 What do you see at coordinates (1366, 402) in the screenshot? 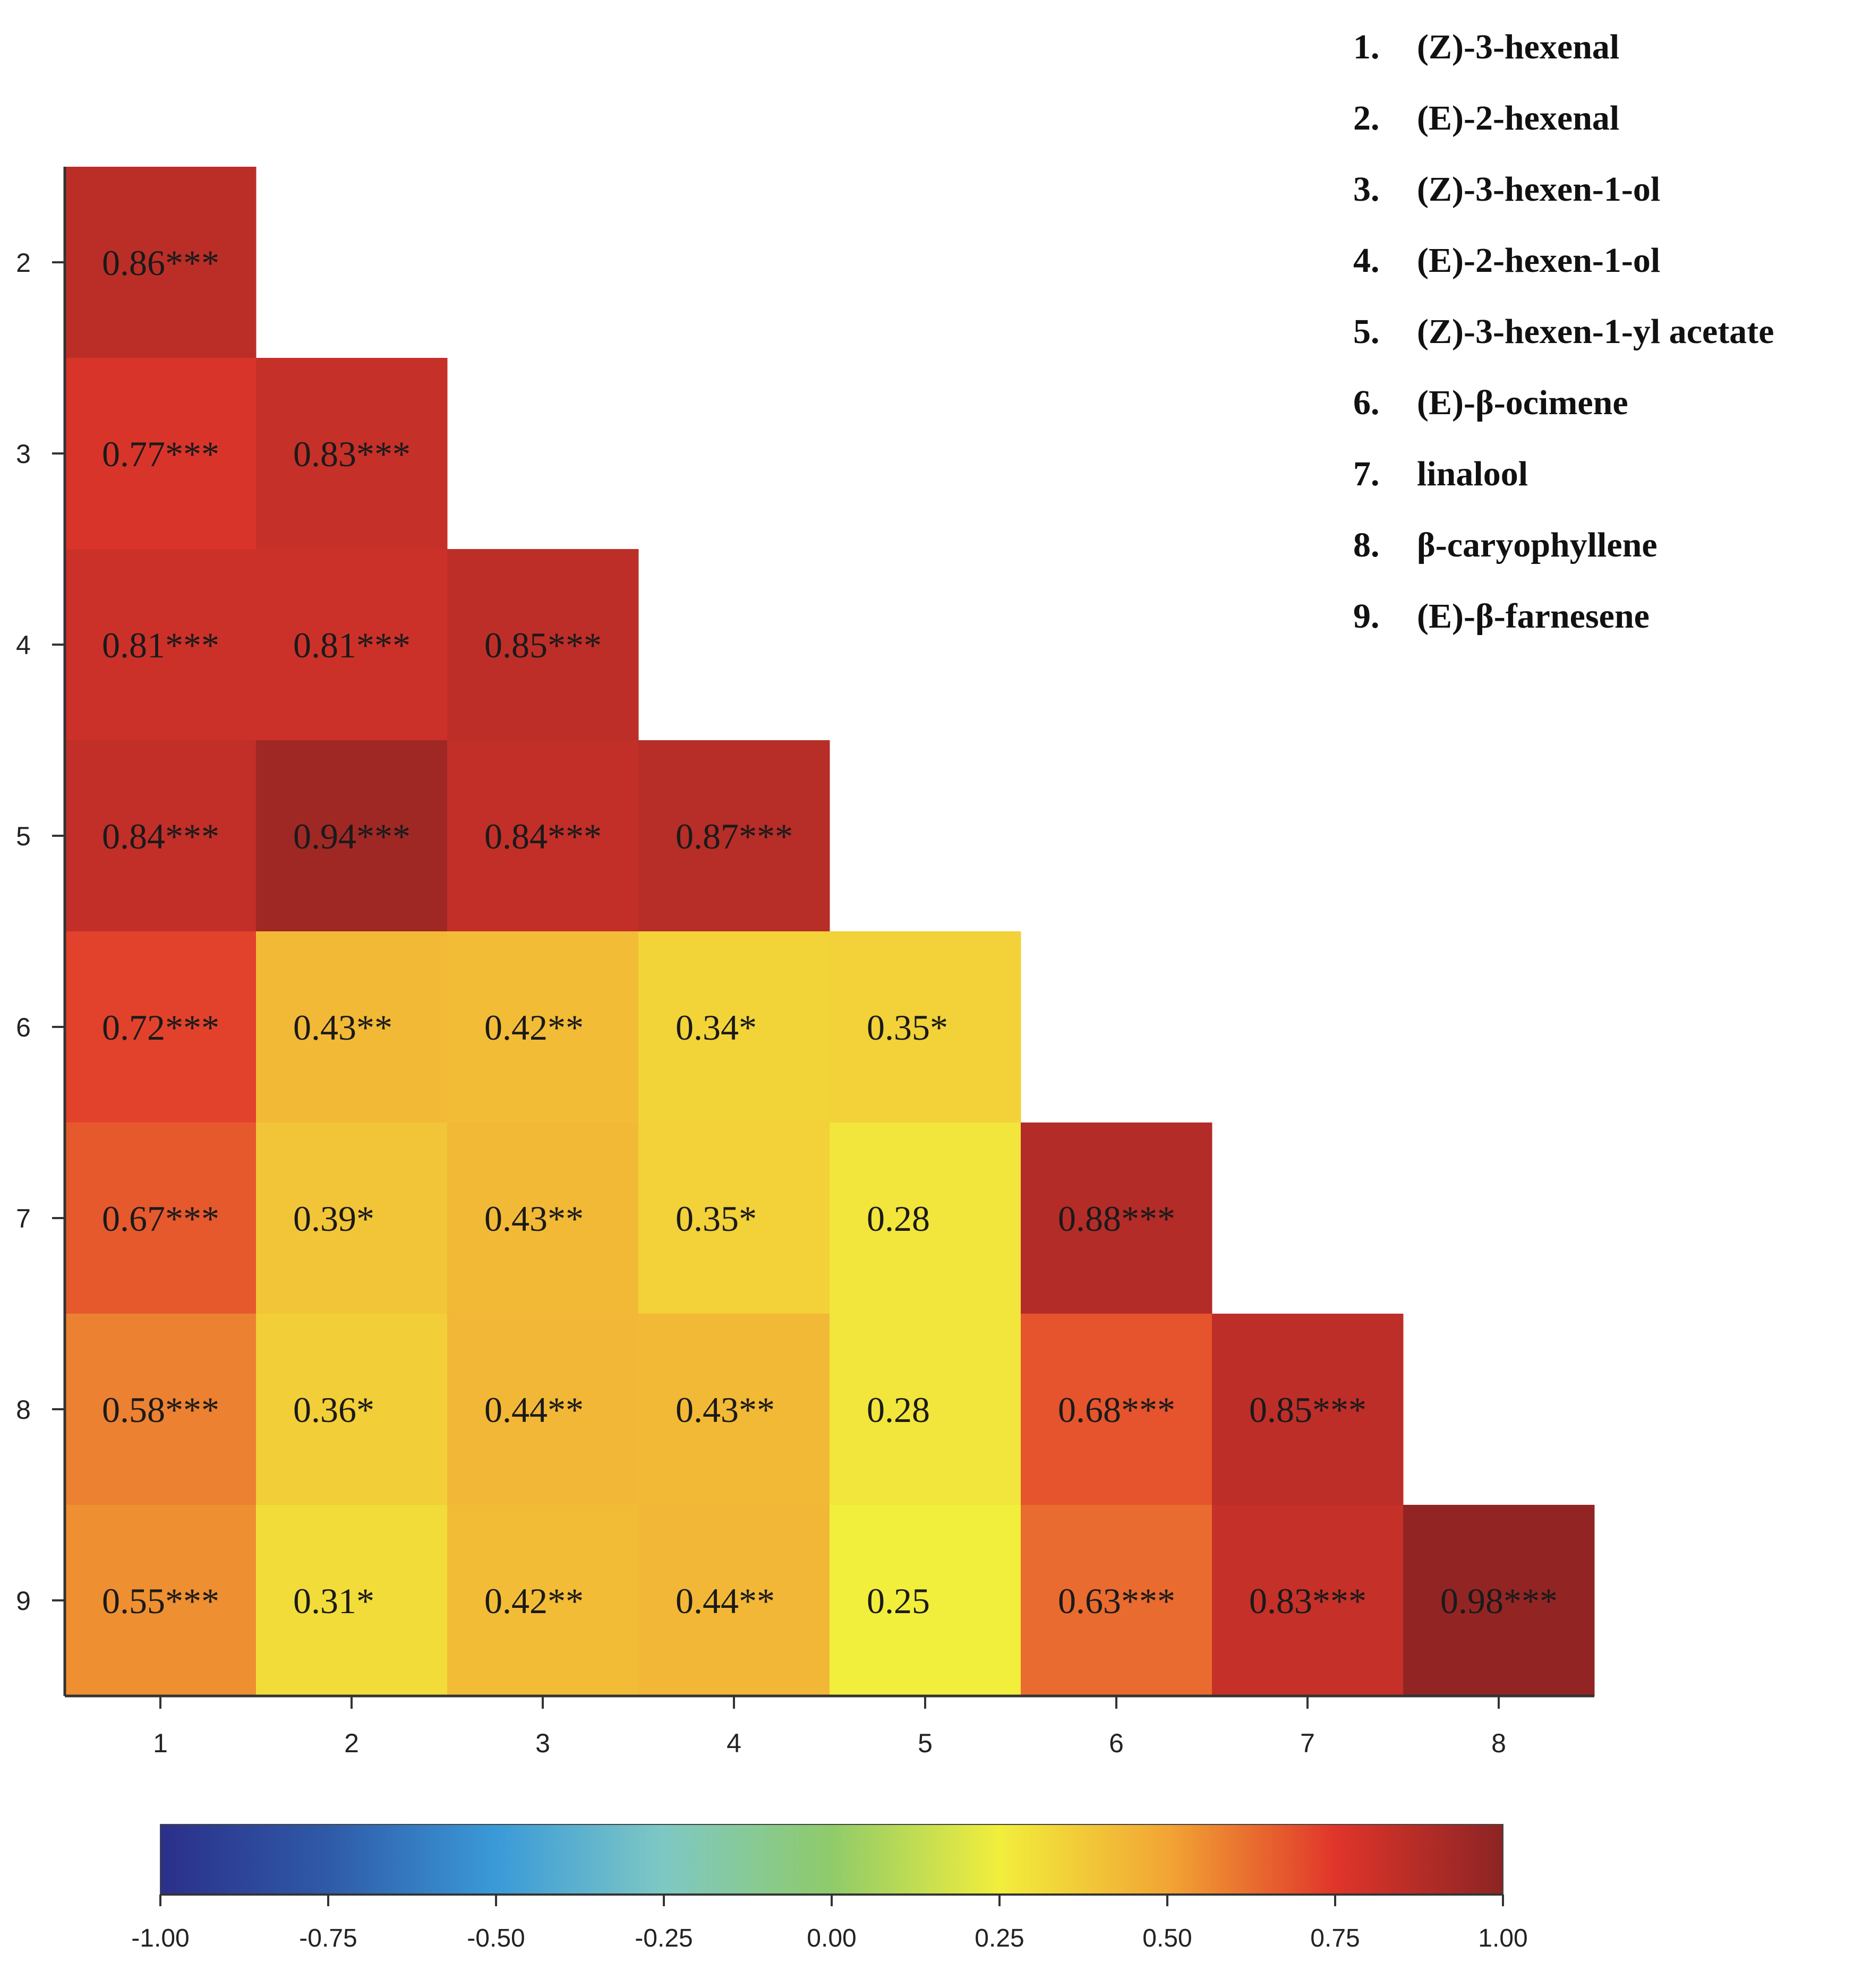
I see `legend-item-number: 6.` at bounding box center [1366, 402].